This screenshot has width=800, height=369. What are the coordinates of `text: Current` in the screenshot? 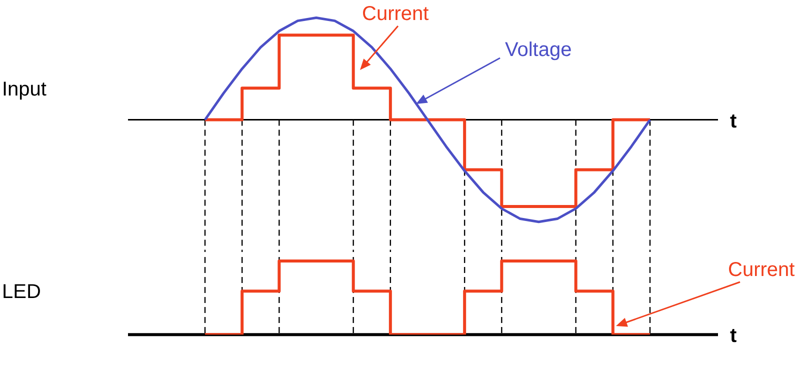 It's located at (761, 270).